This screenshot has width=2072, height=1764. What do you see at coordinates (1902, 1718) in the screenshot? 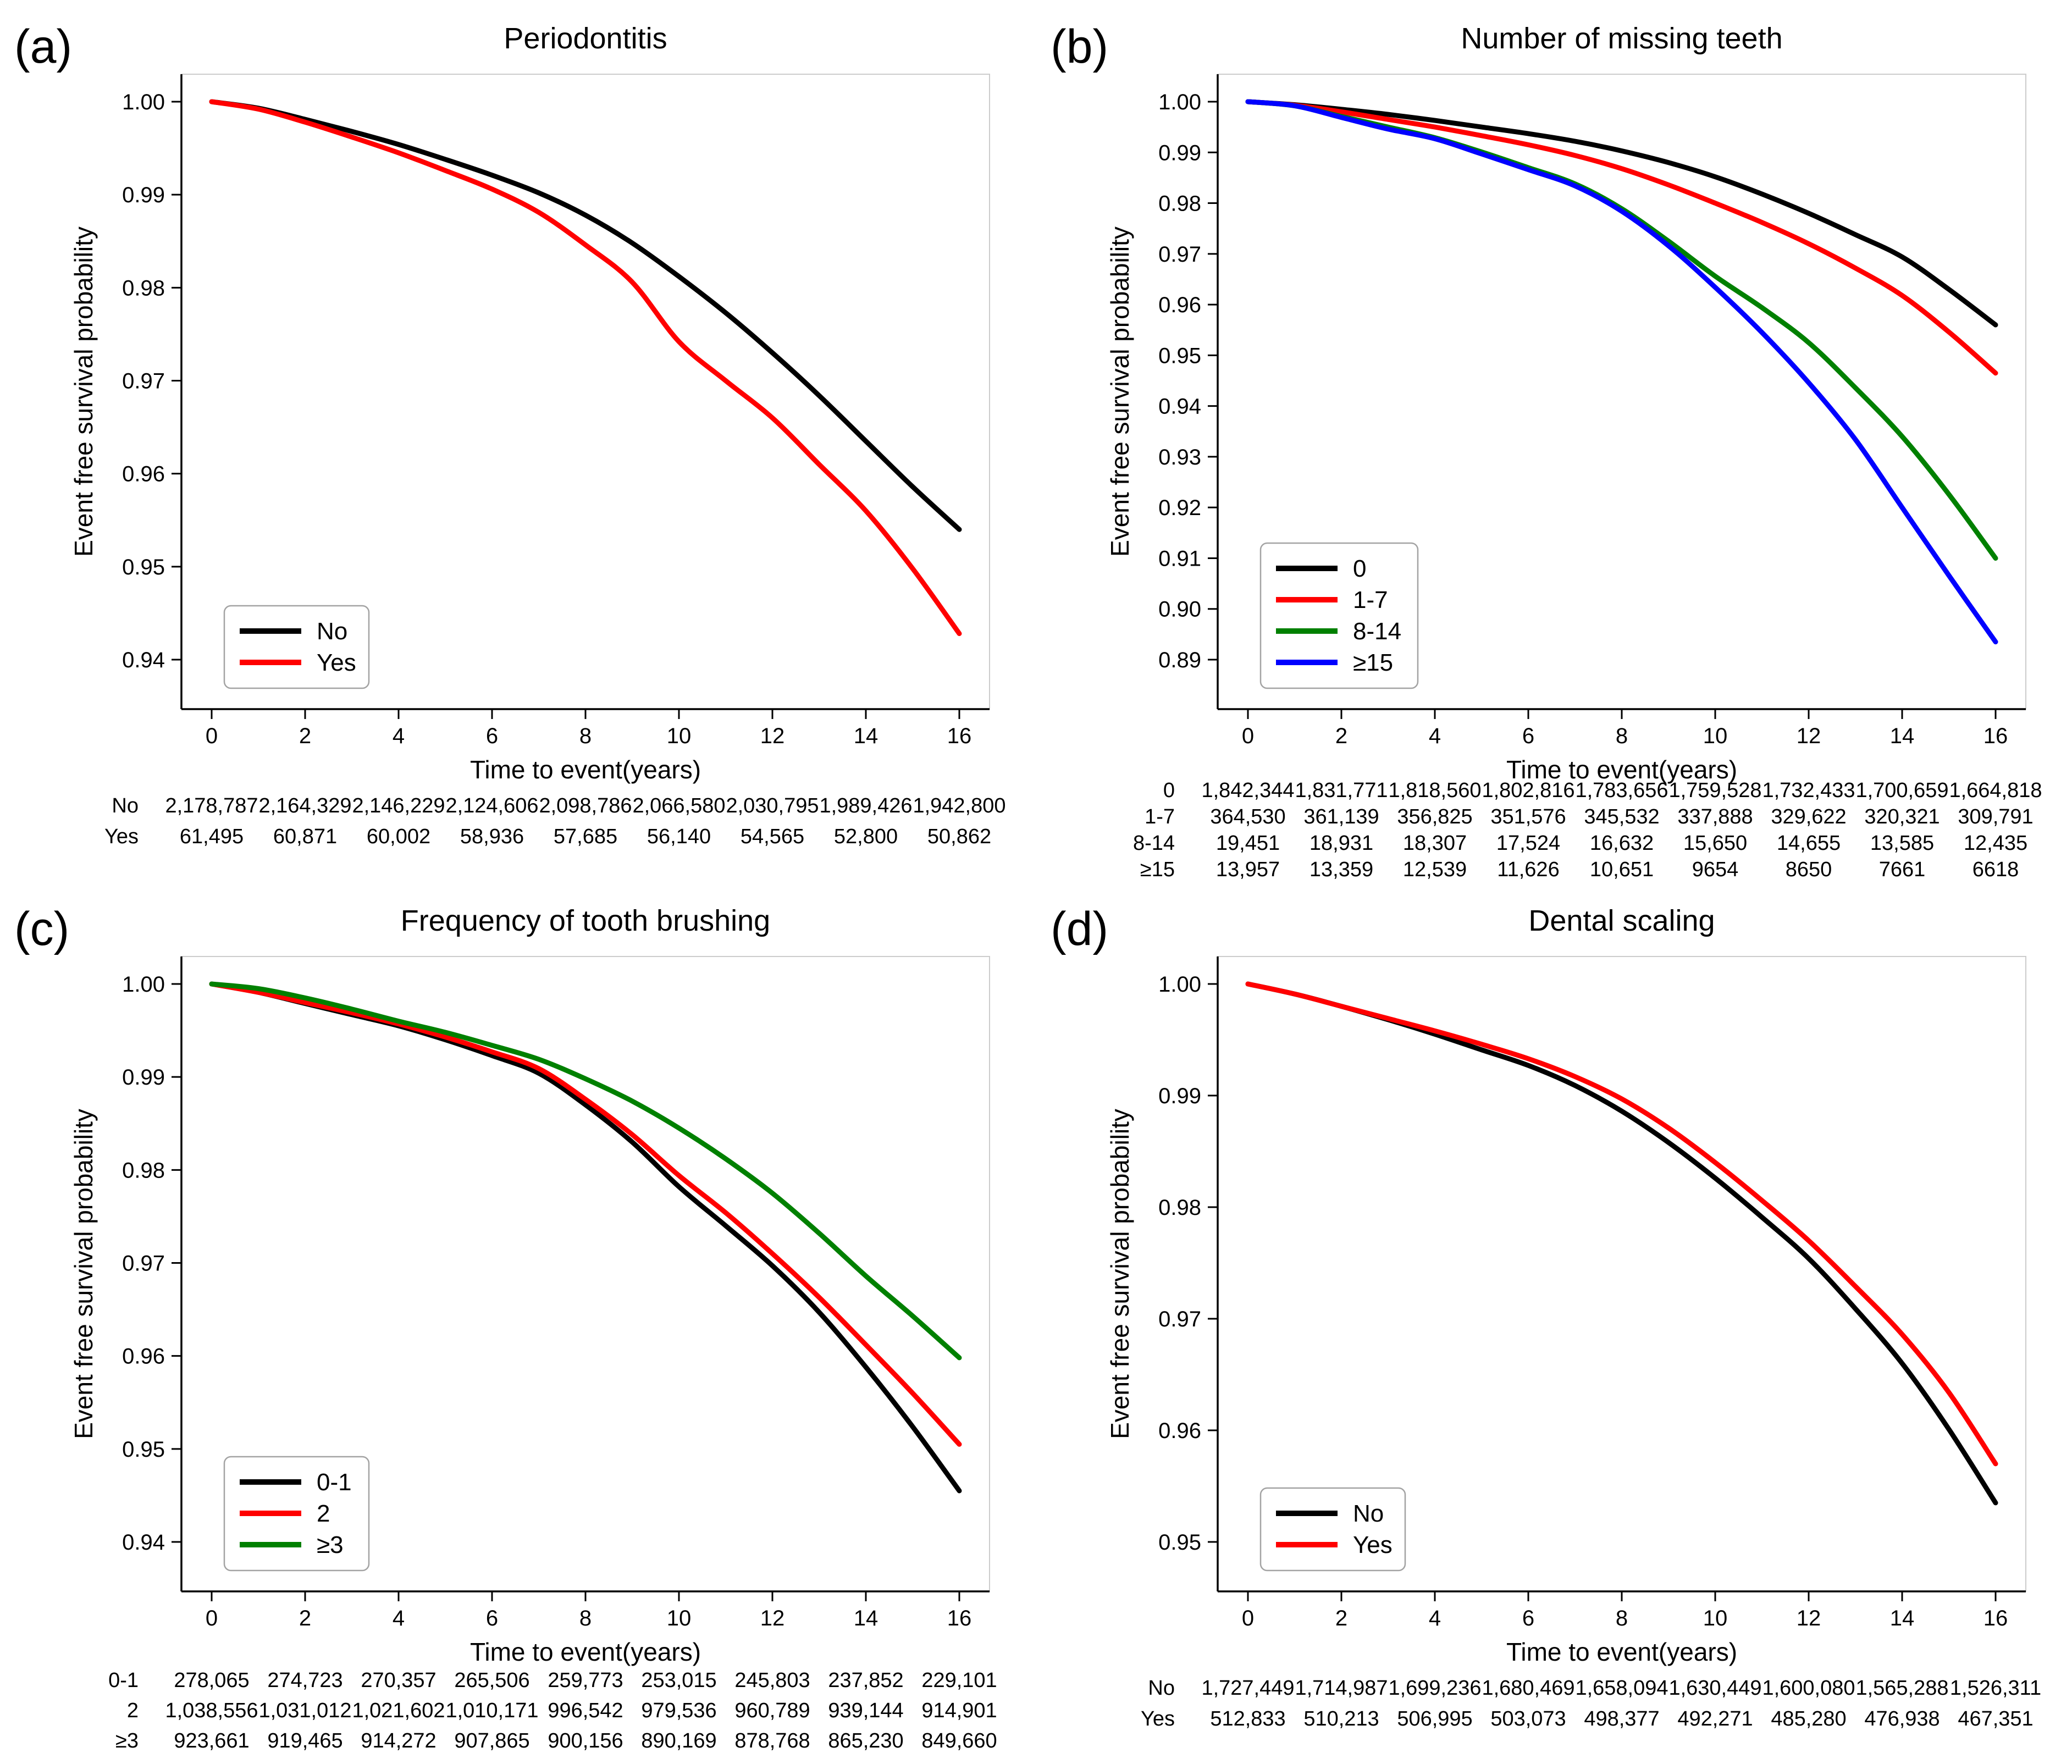
I see `risk-table-value: 476,938` at bounding box center [1902, 1718].